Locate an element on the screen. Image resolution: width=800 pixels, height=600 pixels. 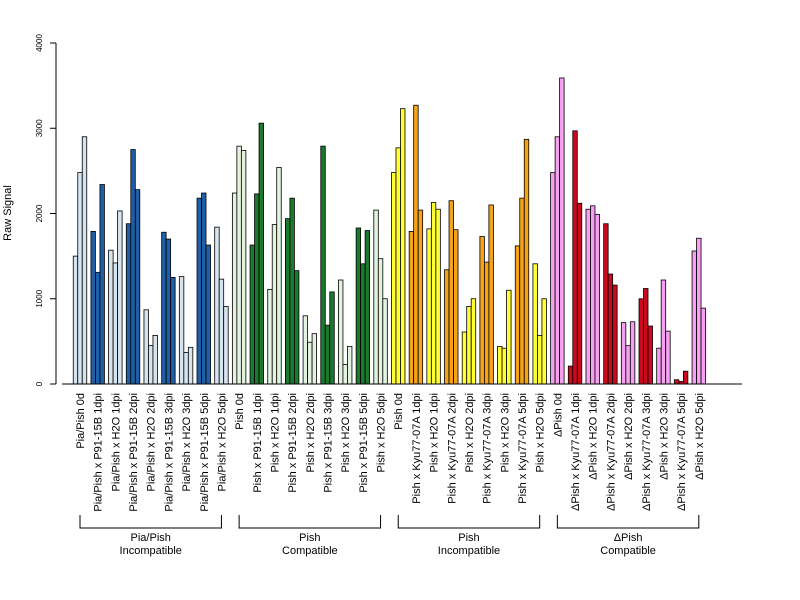
category-label: Pia/Pish x H2O 3dpi is located at coordinates (187, 442).